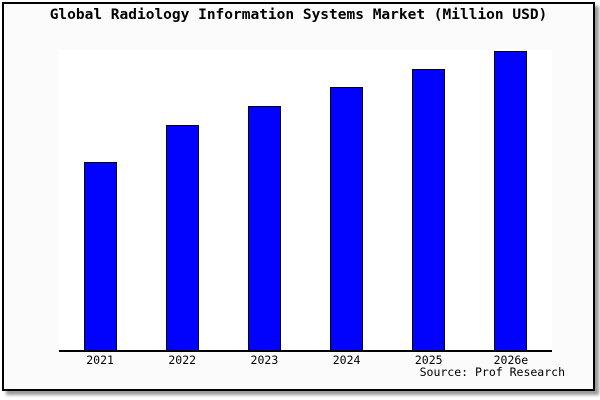  Describe the element at coordinates (511, 360) in the screenshot. I see `x-tick-label-2026e: 2026e` at that location.